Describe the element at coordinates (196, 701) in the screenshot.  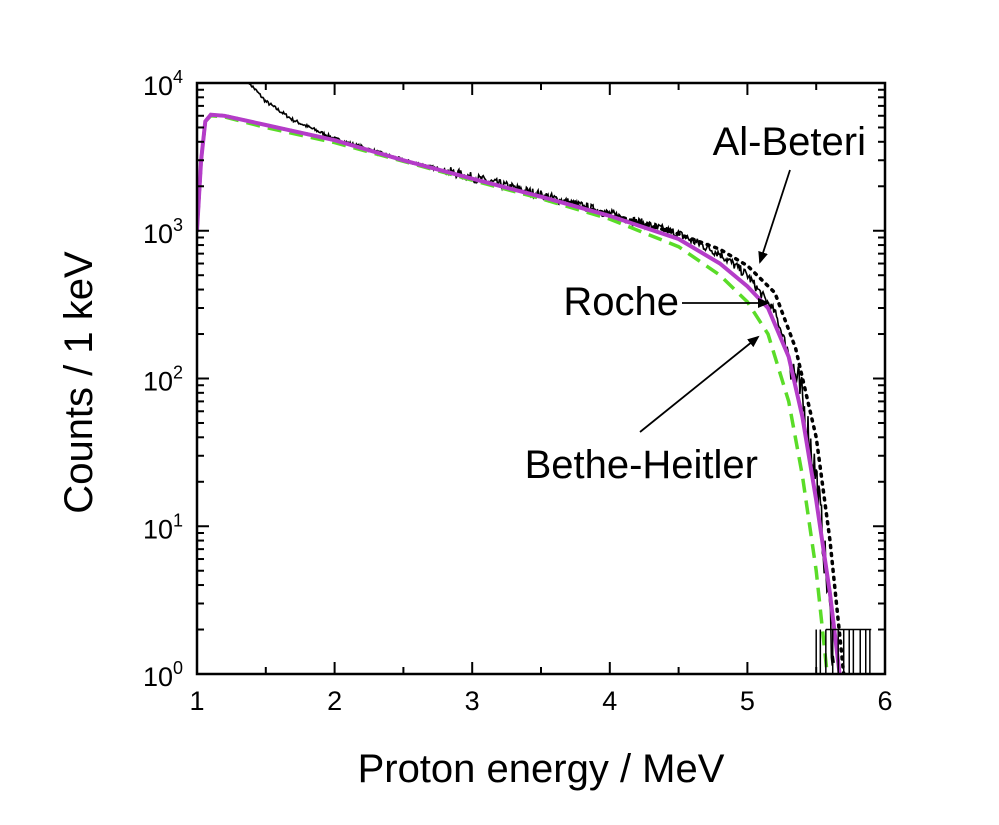
I see `x-tick-label: 1` at that location.